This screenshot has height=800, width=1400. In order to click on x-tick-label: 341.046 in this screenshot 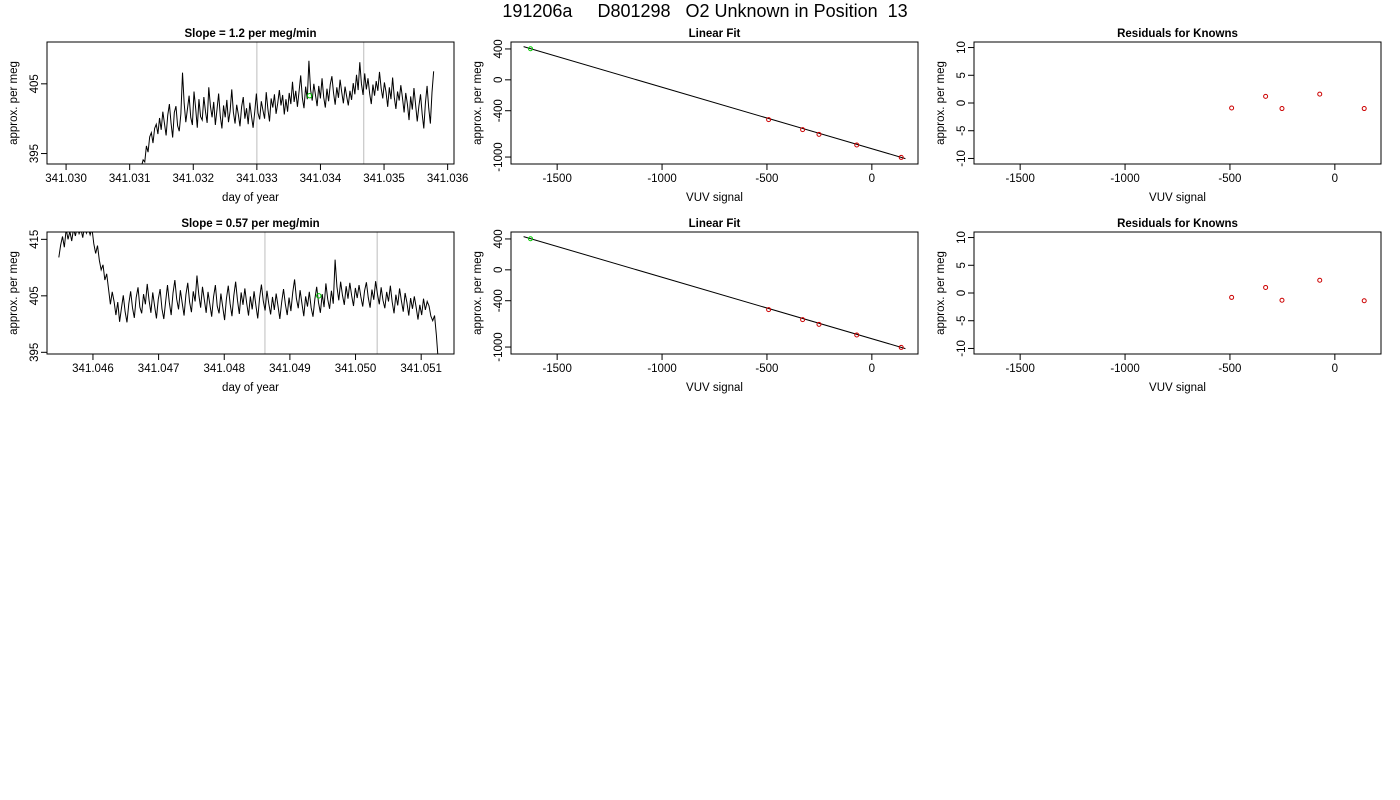, I will do `click(93, 369)`.